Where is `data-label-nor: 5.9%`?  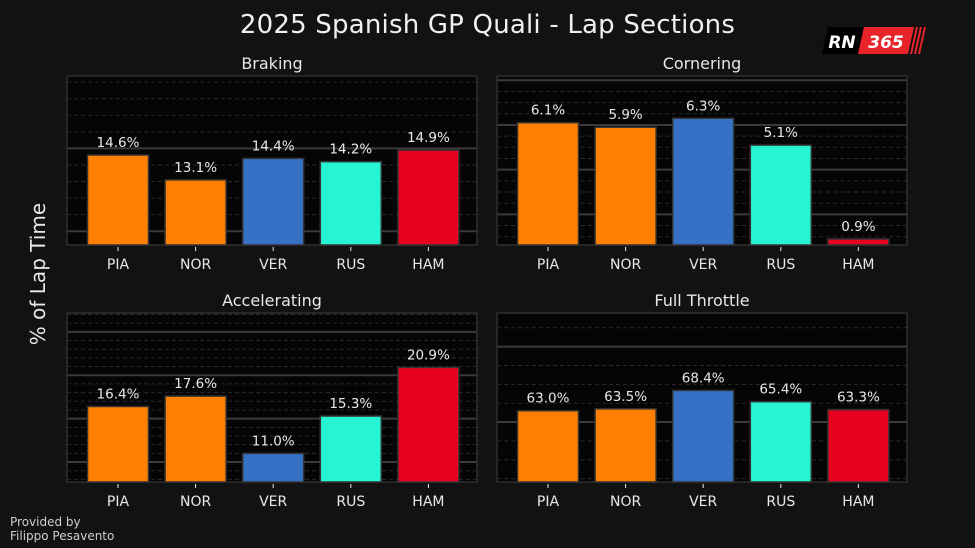
data-label-nor: 5.9% is located at coordinates (625, 115).